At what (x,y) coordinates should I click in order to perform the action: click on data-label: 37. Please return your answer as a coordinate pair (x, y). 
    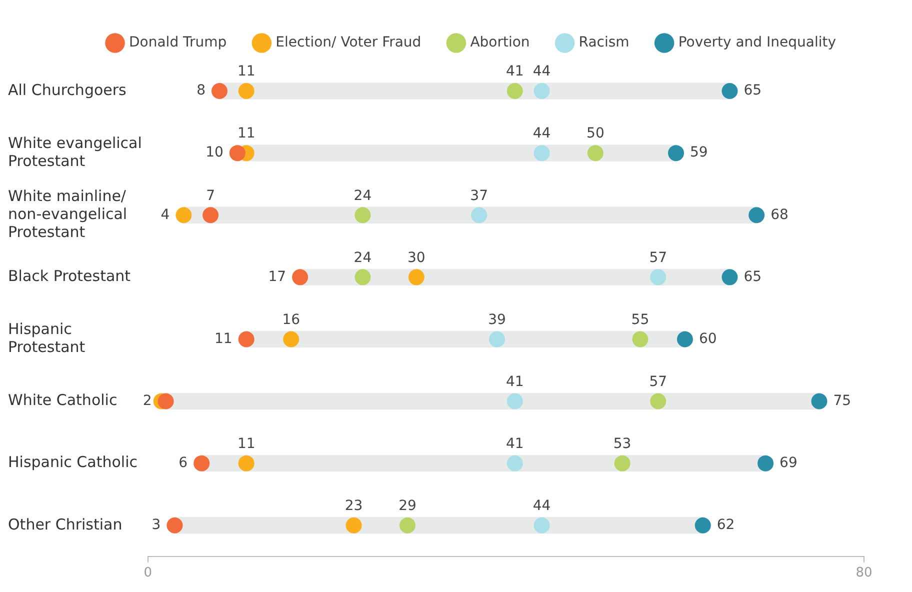
    Looking at the image, I should click on (479, 196).